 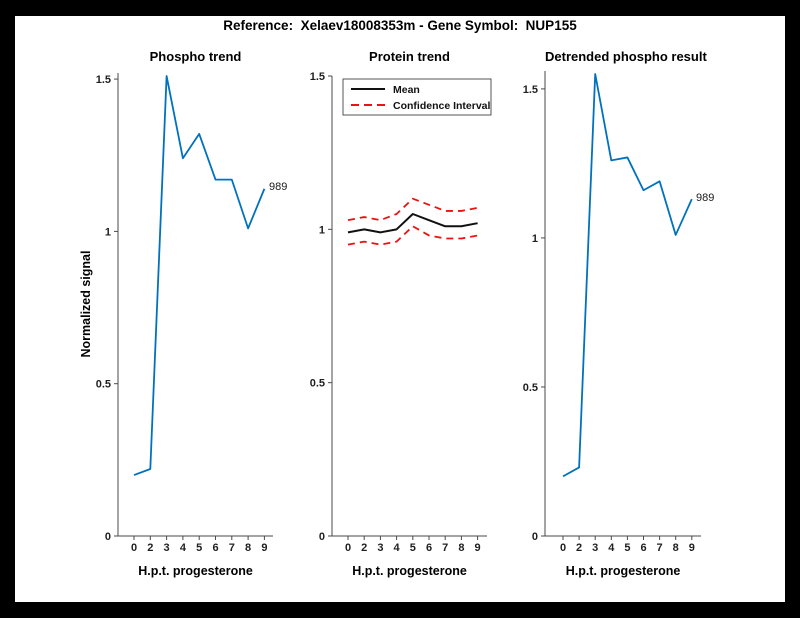 I want to click on series-end-label-phospho: 989, so click(x=278, y=187).